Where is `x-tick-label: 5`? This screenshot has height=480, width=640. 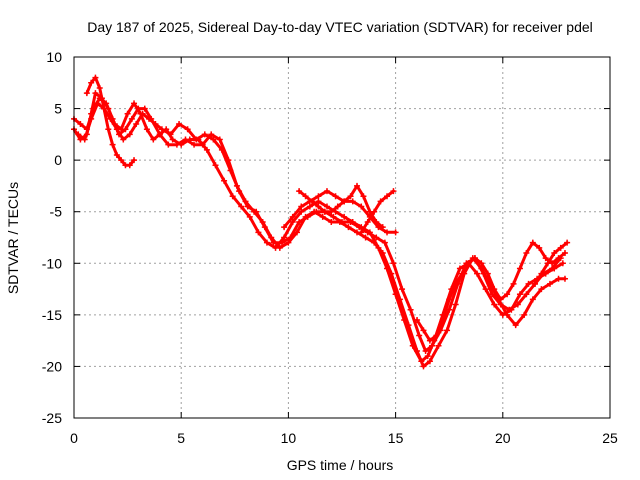 x-tick-label: 5 is located at coordinates (181, 438).